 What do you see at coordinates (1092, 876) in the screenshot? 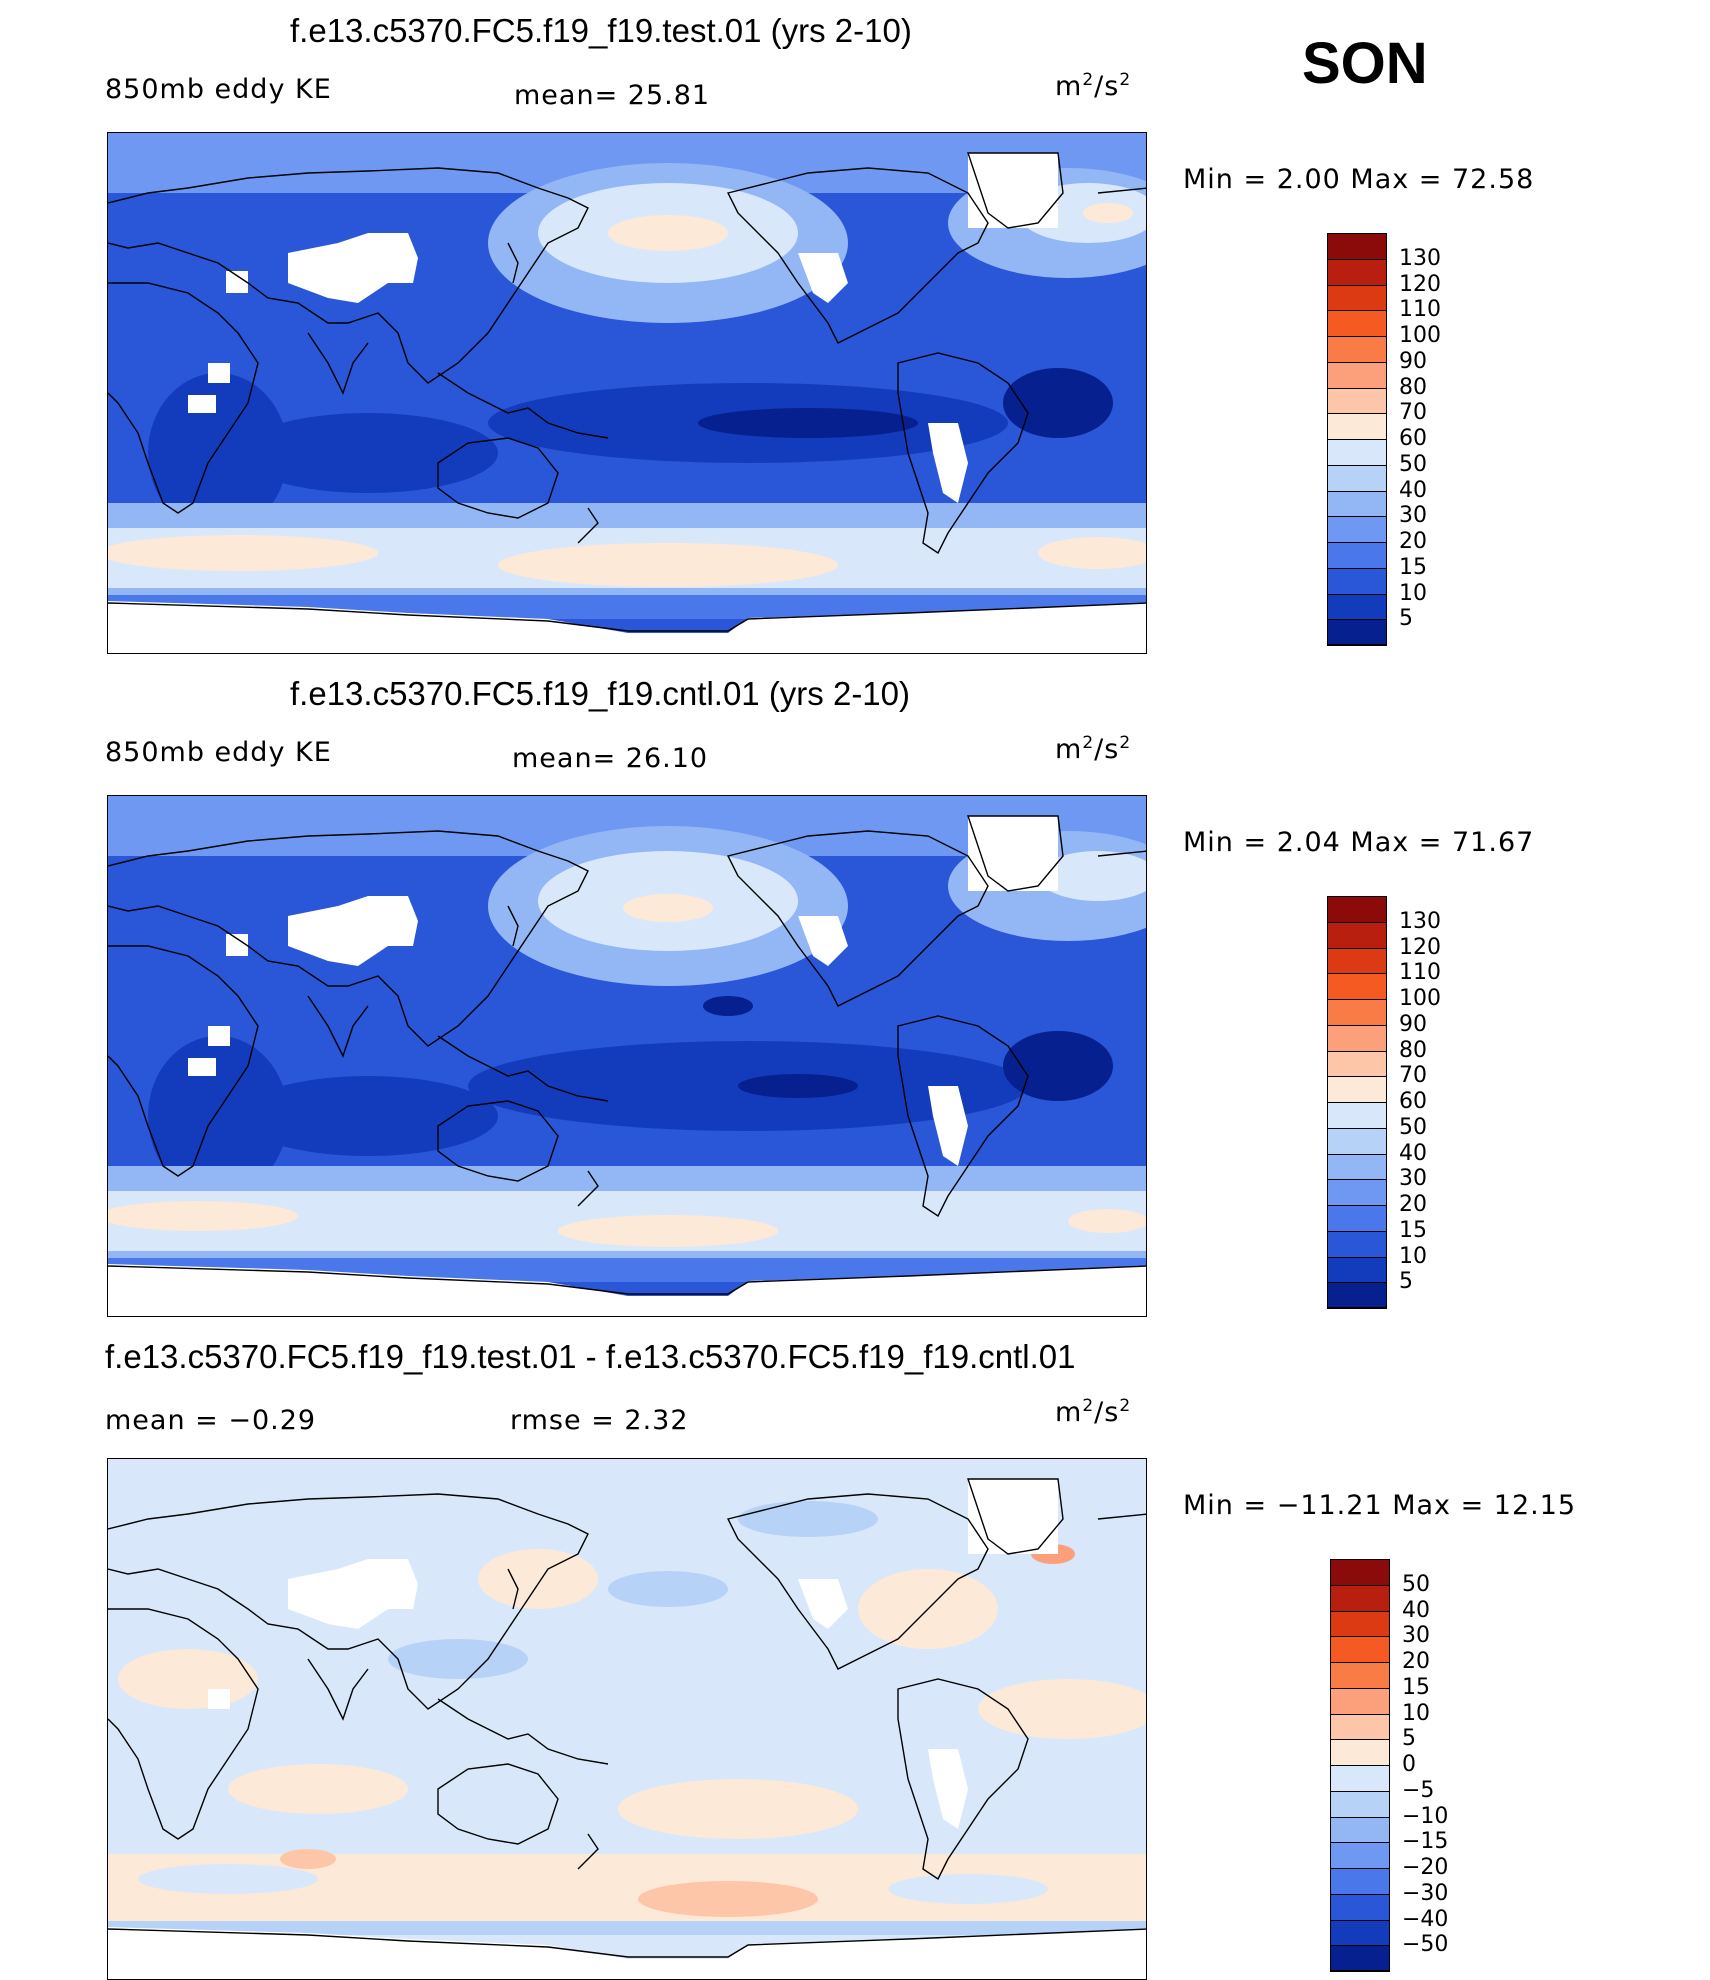
I see `field-north-atl-lighter` at bounding box center [1092, 876].